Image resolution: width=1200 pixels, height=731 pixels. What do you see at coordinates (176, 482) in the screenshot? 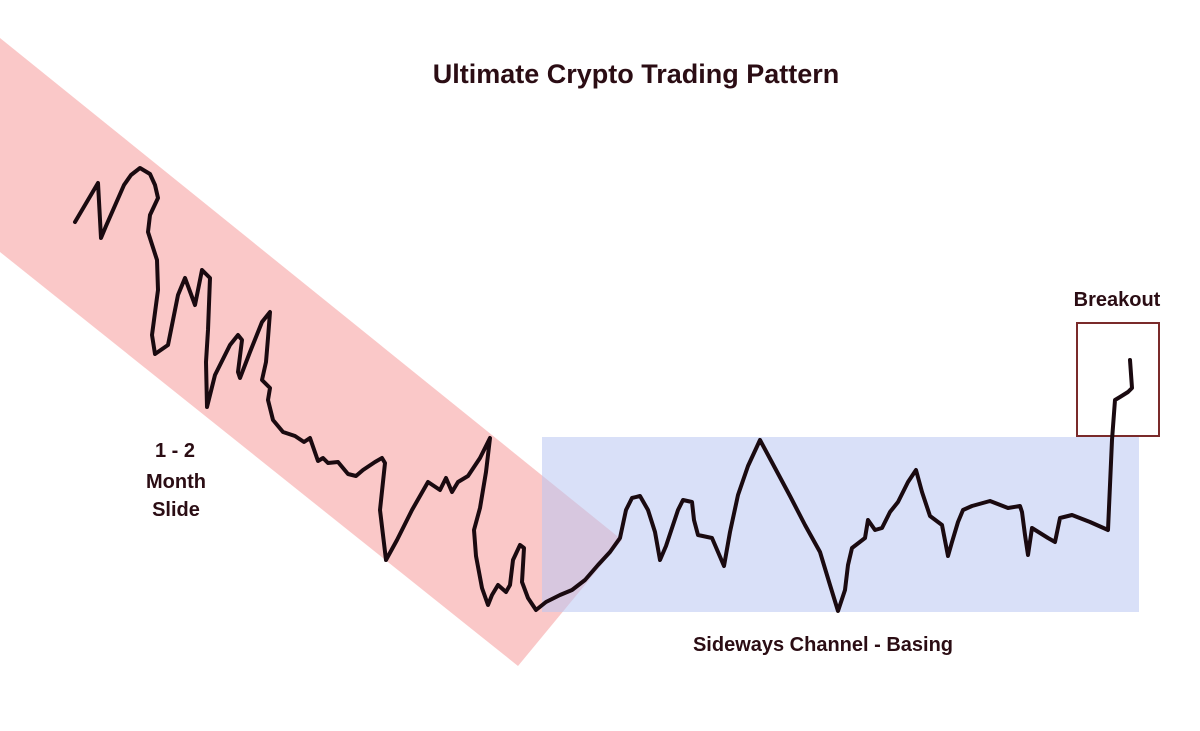
I see `slide-label-line2: Month` at bounding box center [176, 482].